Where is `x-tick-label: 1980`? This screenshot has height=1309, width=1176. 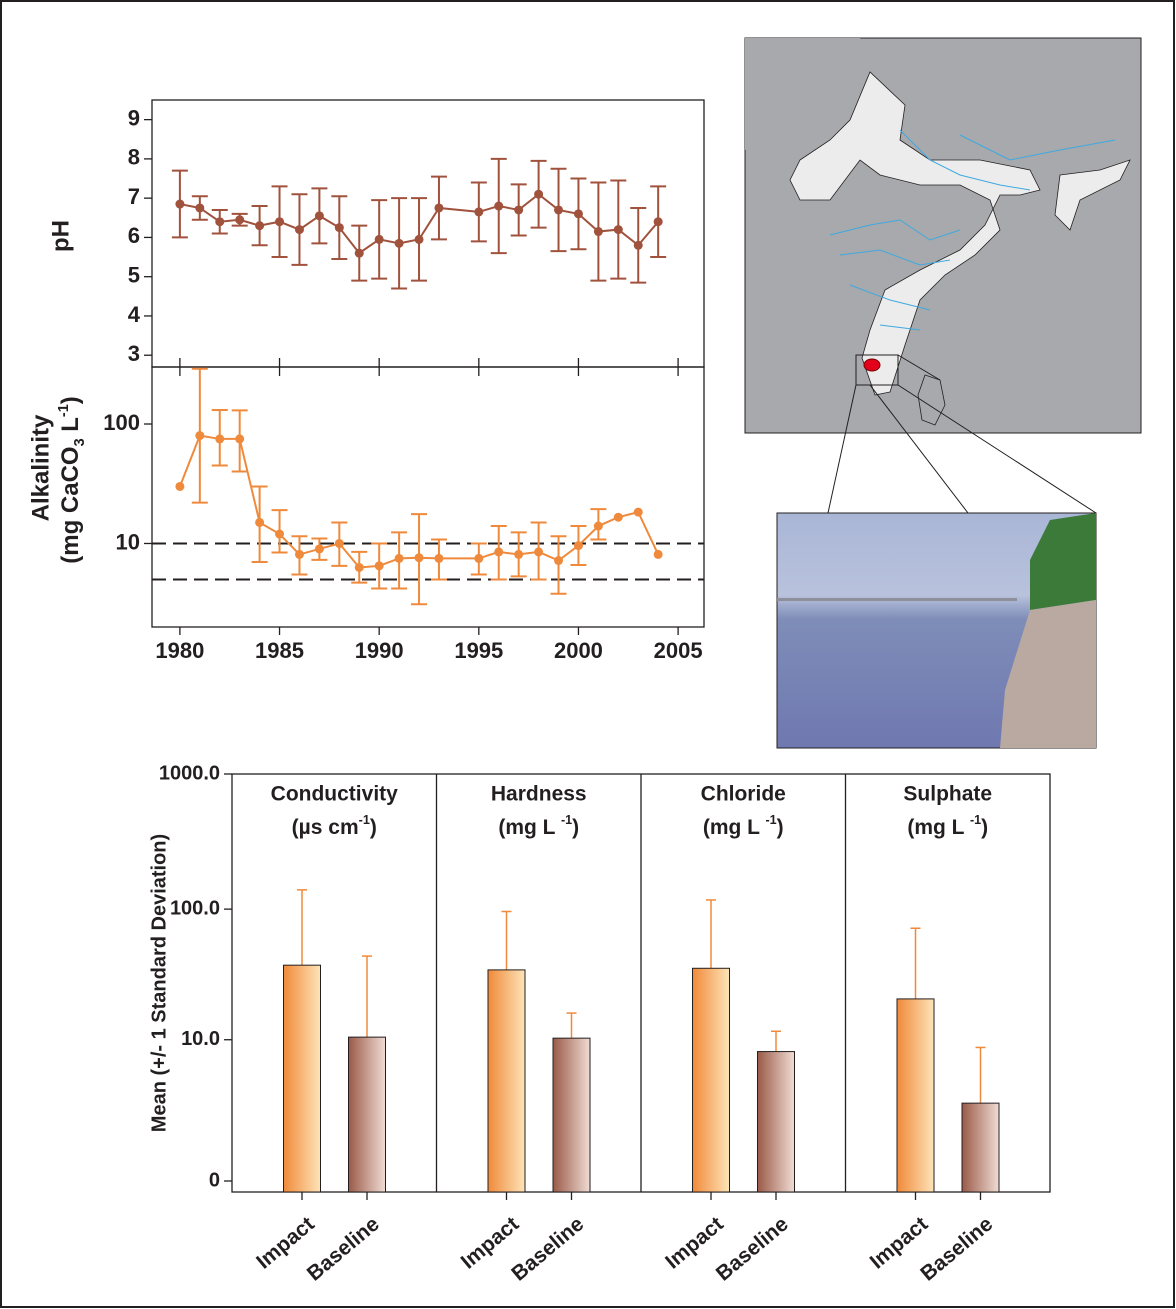 x-tick-label: 1980 is located at coordinates (179, 650).